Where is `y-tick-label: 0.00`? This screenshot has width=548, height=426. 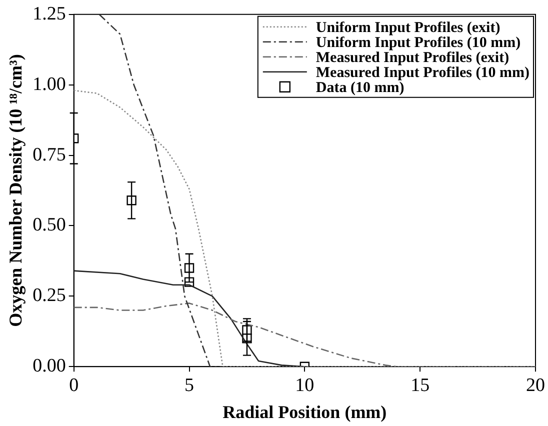
y-tick-label: 0.00 is located at coordinates (49, 366).